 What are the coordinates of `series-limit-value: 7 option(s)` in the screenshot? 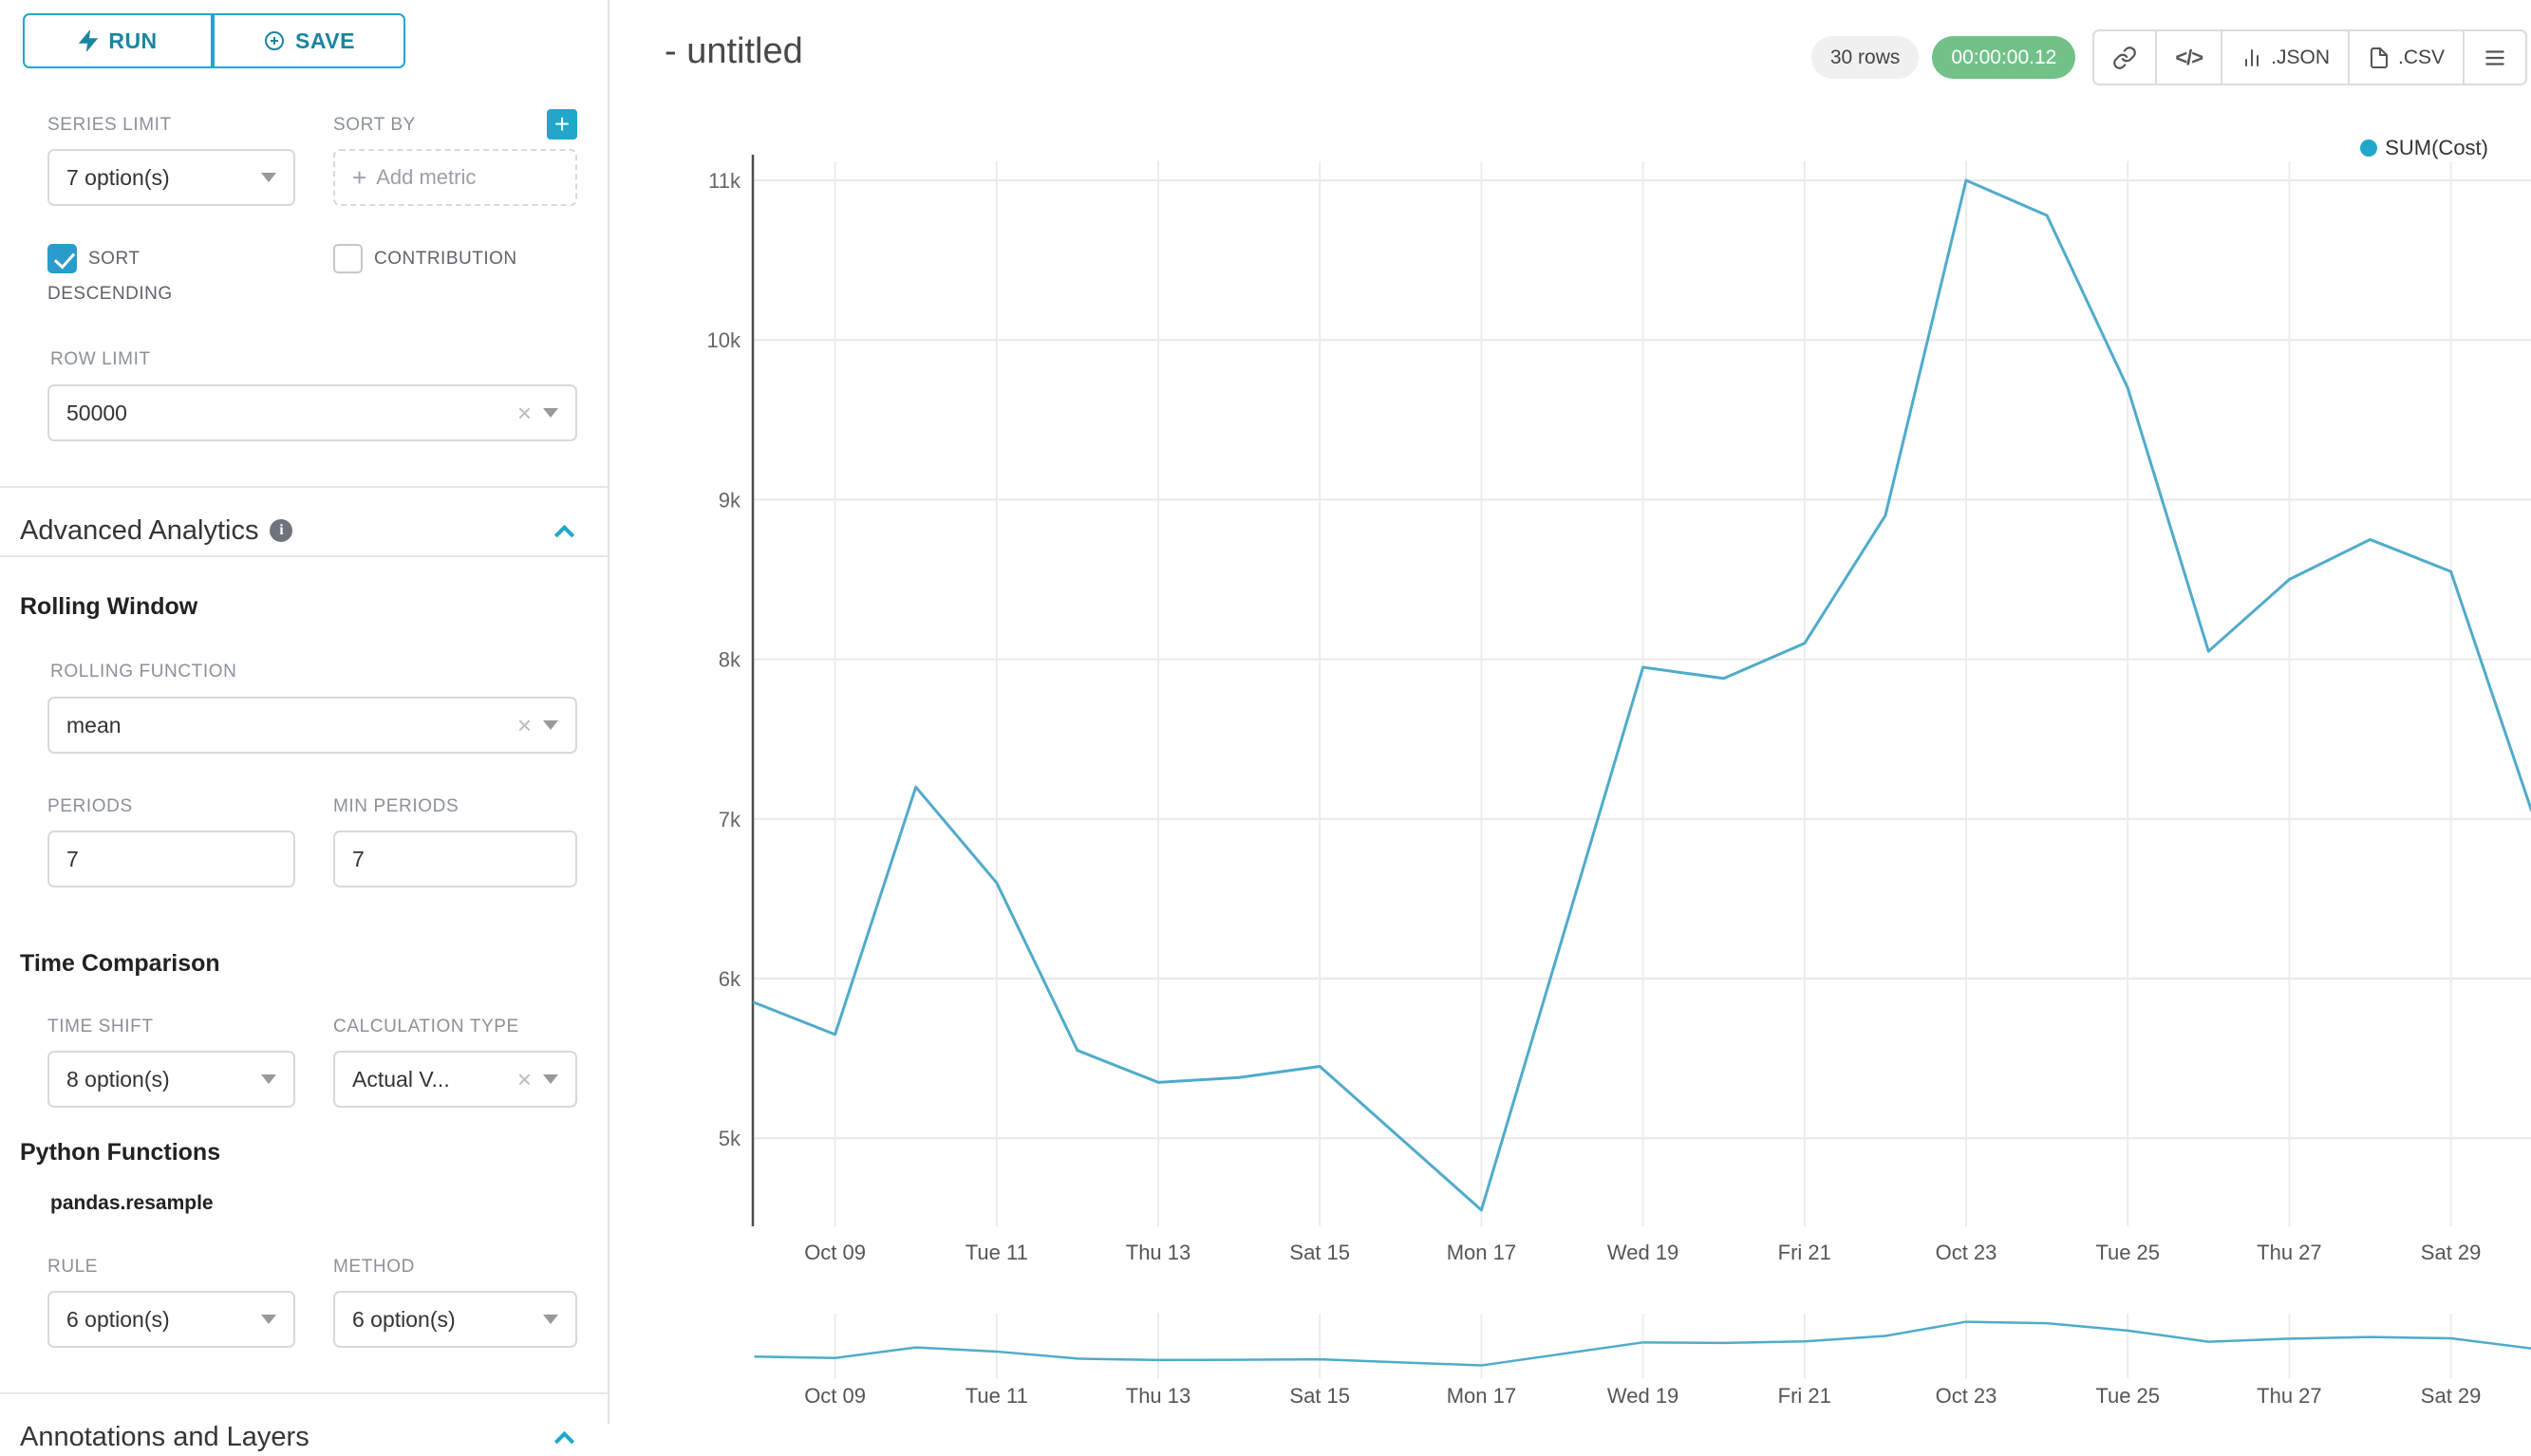 It's located at (118, 177).